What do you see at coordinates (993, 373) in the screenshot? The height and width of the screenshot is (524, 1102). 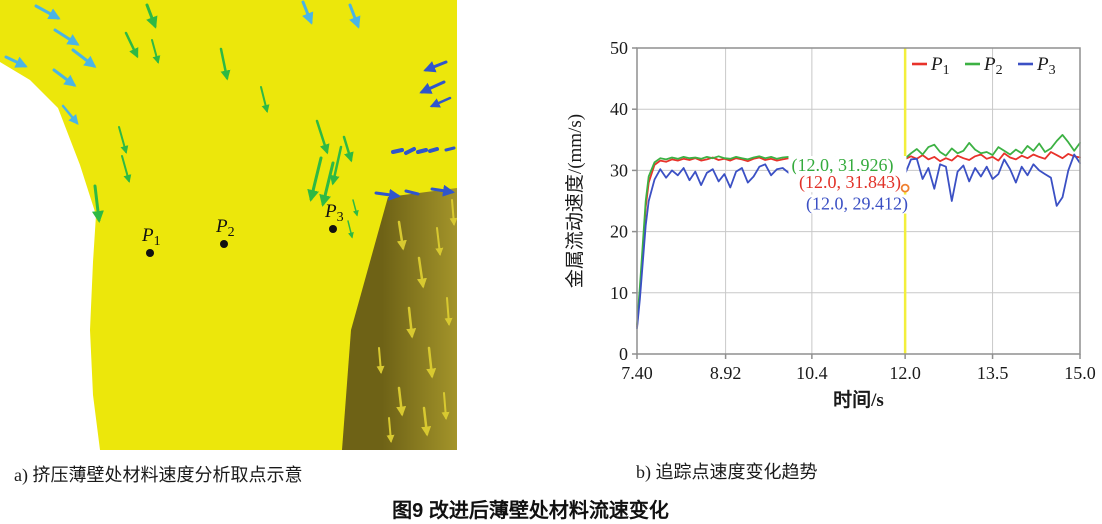 I see `x-tick-label: 13.5` at bounding box center [993, 373].